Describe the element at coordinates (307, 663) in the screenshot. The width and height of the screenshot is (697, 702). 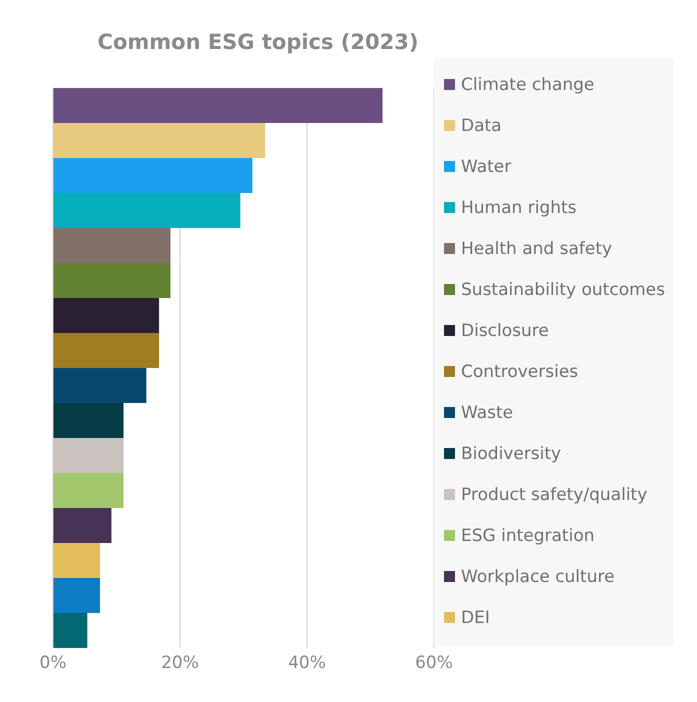
I see `x-tick-label: 40%` at that location.